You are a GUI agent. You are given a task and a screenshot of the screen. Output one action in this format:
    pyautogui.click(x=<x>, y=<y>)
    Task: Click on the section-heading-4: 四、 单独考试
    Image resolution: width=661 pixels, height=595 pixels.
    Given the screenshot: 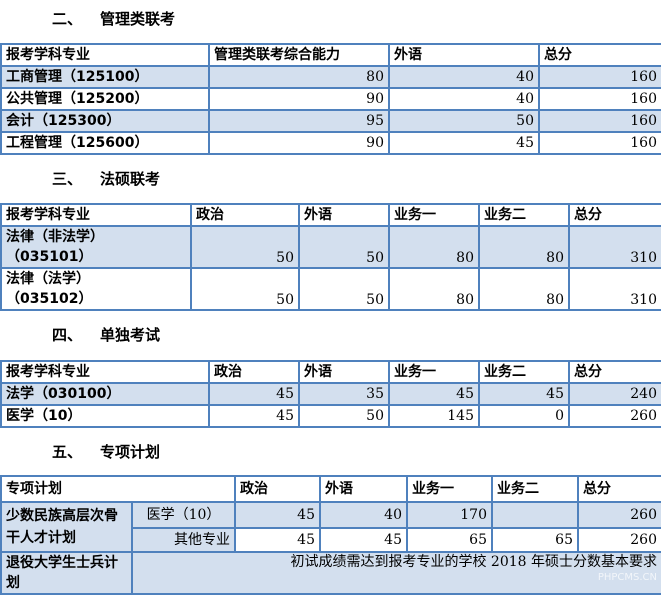 What is the action you would take?
    pyautogui.click(x=106, y=334)
    